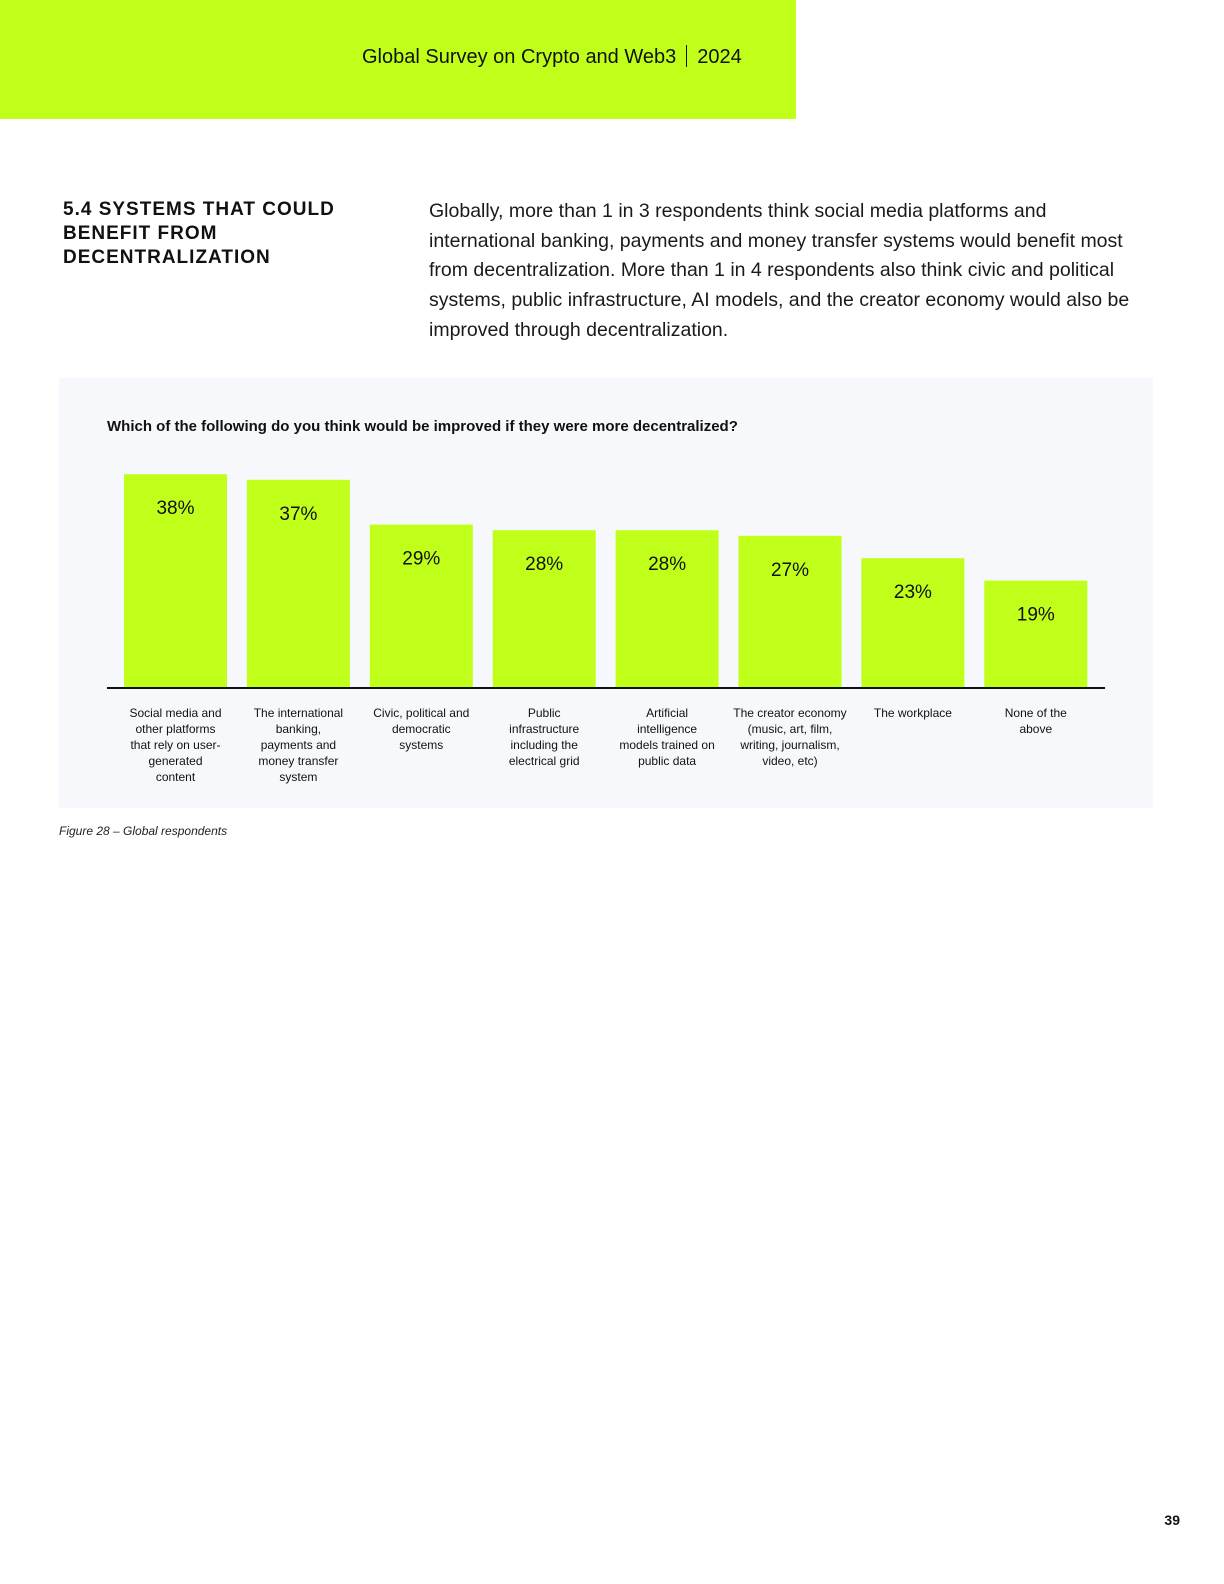 The image size is (1224, 1584). Describe the element at coordinates (667, 564) in the screenshot. I see `bar-value-label-5: 28%` at that location.